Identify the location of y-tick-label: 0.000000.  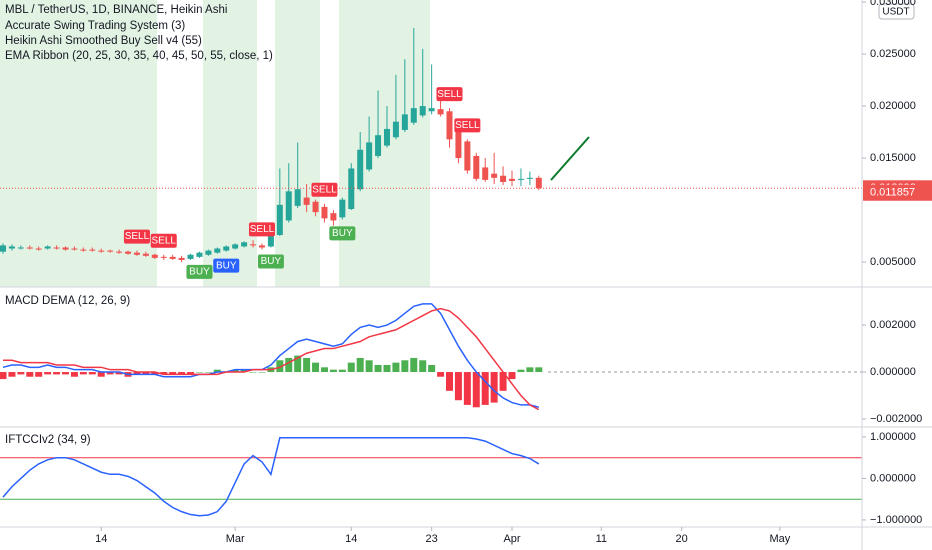
(893, 372).